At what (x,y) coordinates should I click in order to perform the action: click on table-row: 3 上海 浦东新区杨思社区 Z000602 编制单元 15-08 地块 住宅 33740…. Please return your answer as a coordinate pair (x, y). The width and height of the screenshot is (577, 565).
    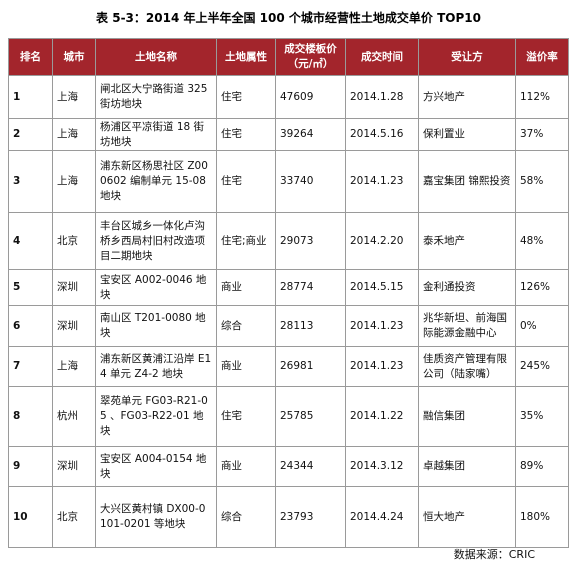
    Looking at the image, I should click on (288, 181).